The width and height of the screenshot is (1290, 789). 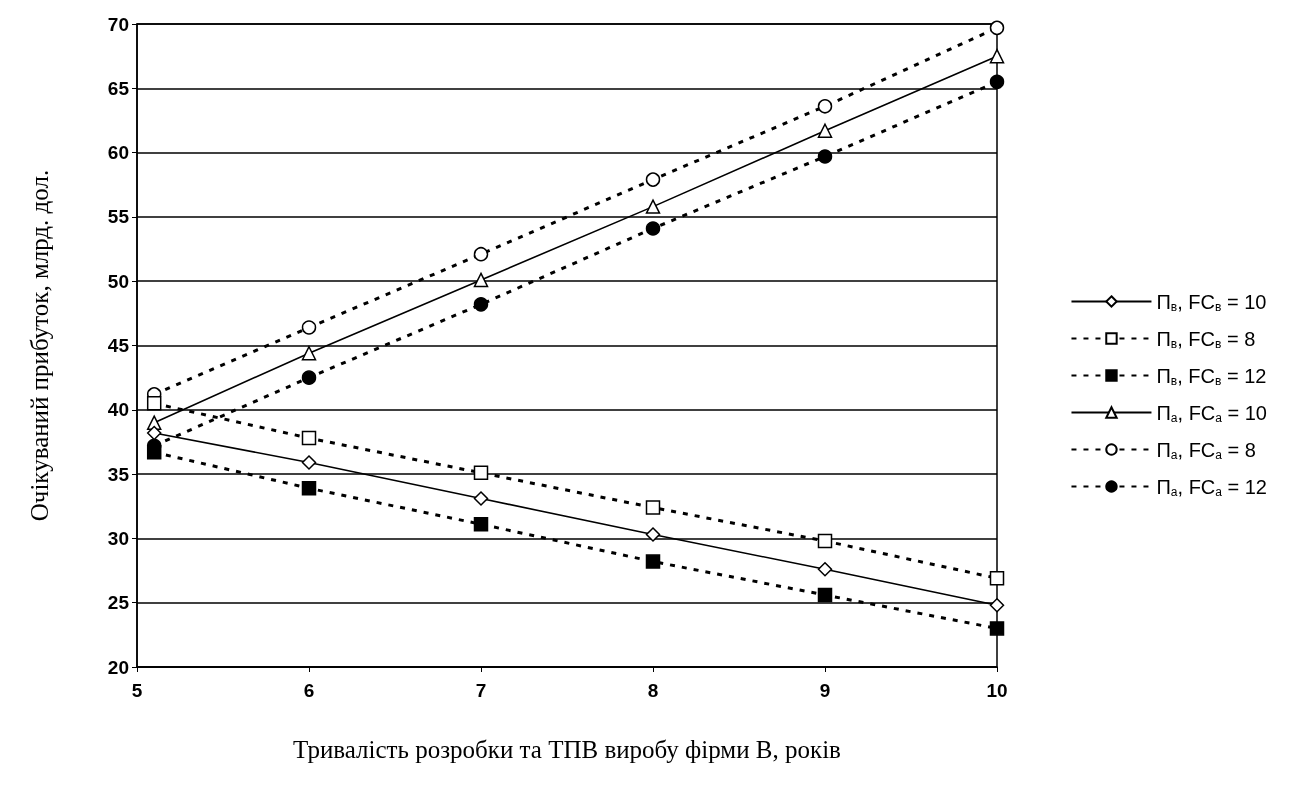 What do you see at coordinates (137, 690) in the screenshot?
I see `x-tick-label: 5` at bounding box center [137, 690].